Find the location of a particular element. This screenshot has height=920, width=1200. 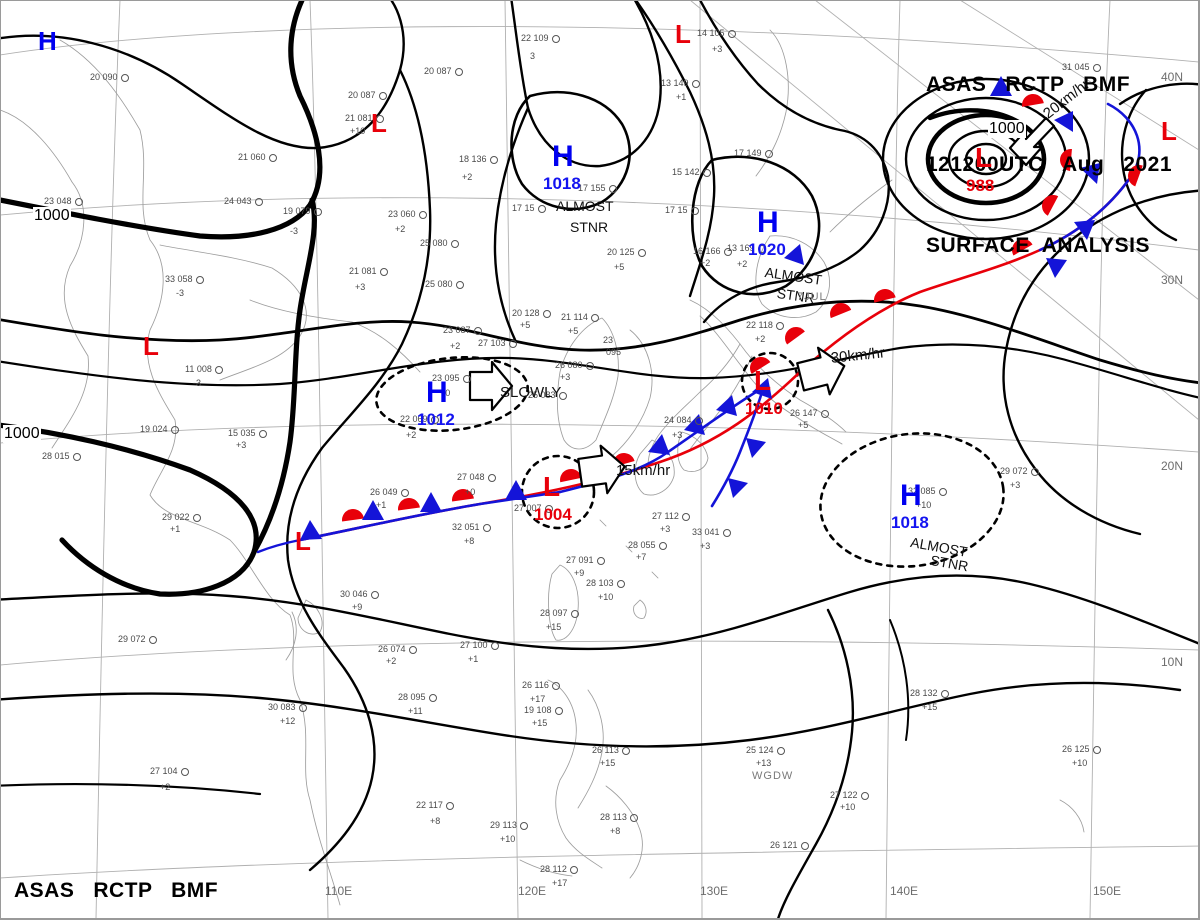

station-plot: 30 046 is located at coordinates (359, 594).